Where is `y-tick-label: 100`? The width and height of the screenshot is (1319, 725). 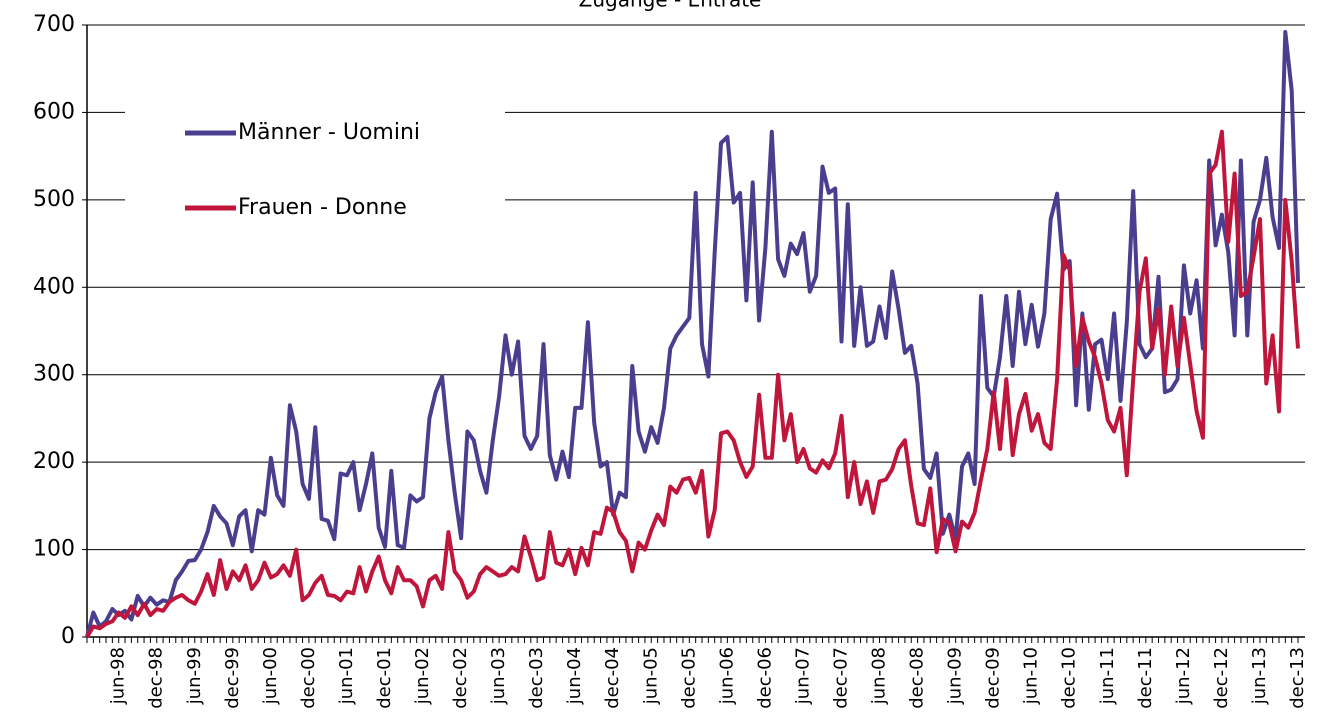 y-tick-label: 100 is located at coordinates (54, 549).